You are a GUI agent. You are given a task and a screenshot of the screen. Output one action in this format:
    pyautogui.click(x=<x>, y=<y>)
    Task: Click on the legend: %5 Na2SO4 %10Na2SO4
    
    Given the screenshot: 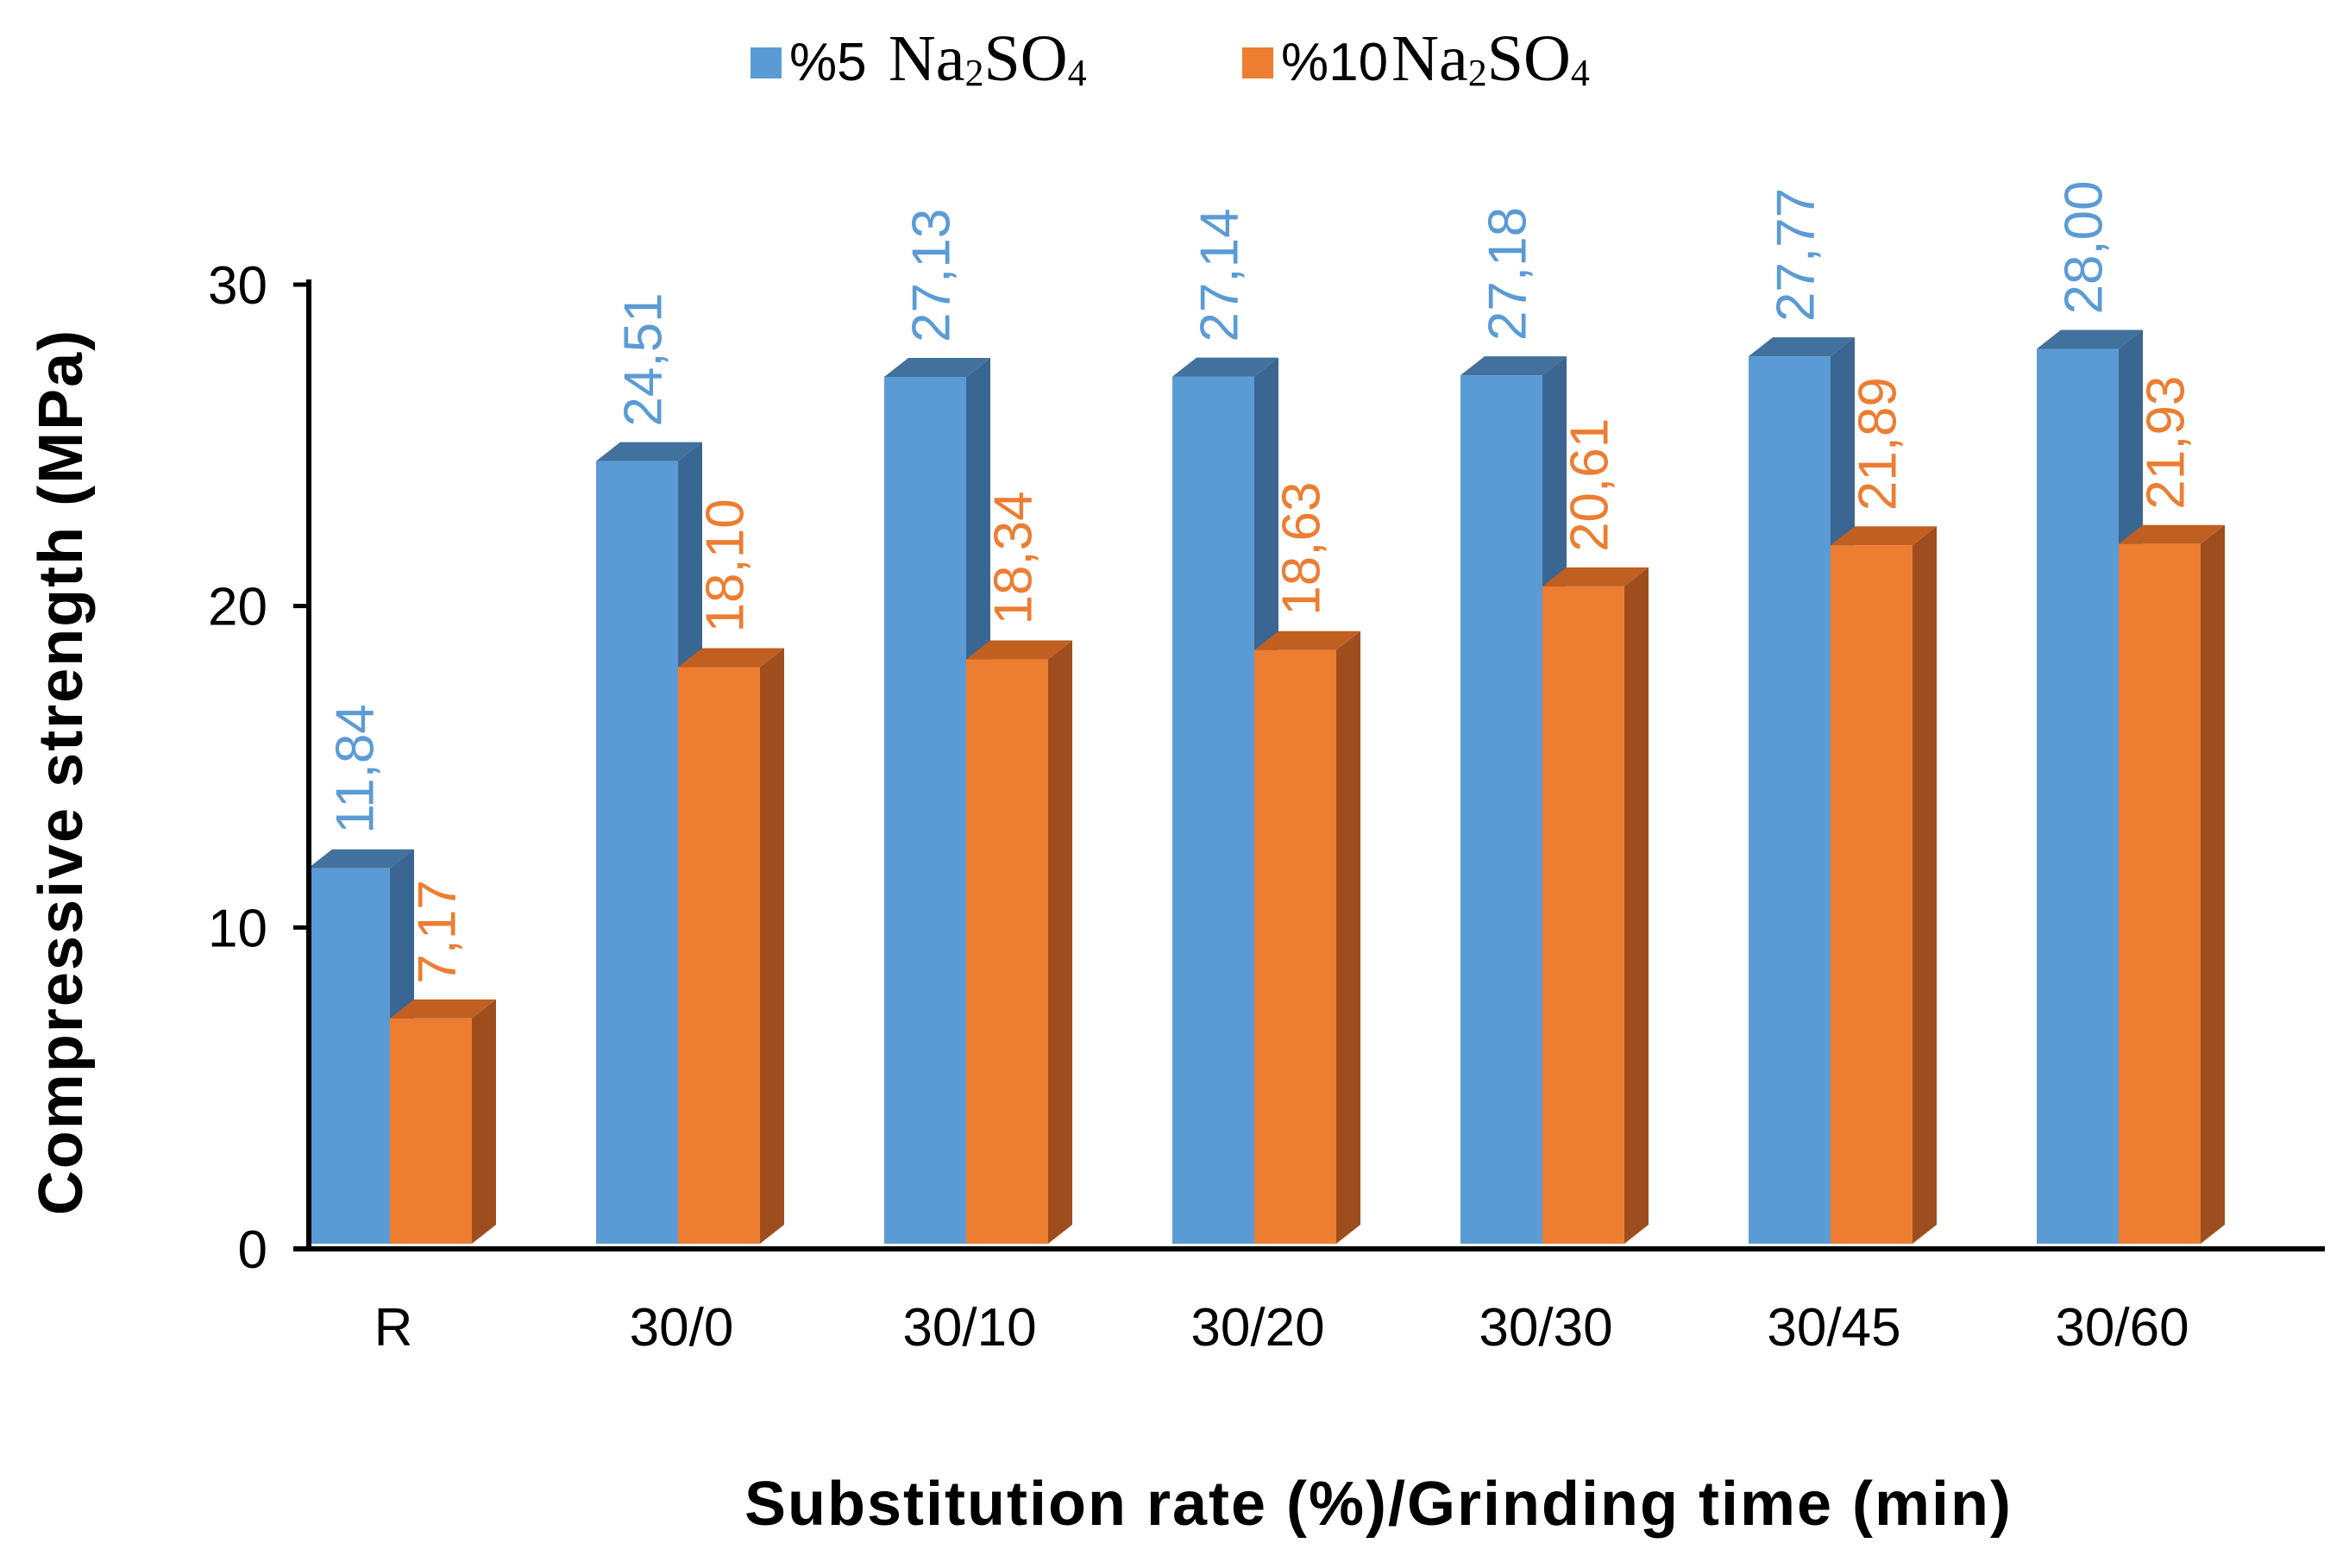 What is the action you would take?
    pyautogui.click(x=1171, y=58)
    